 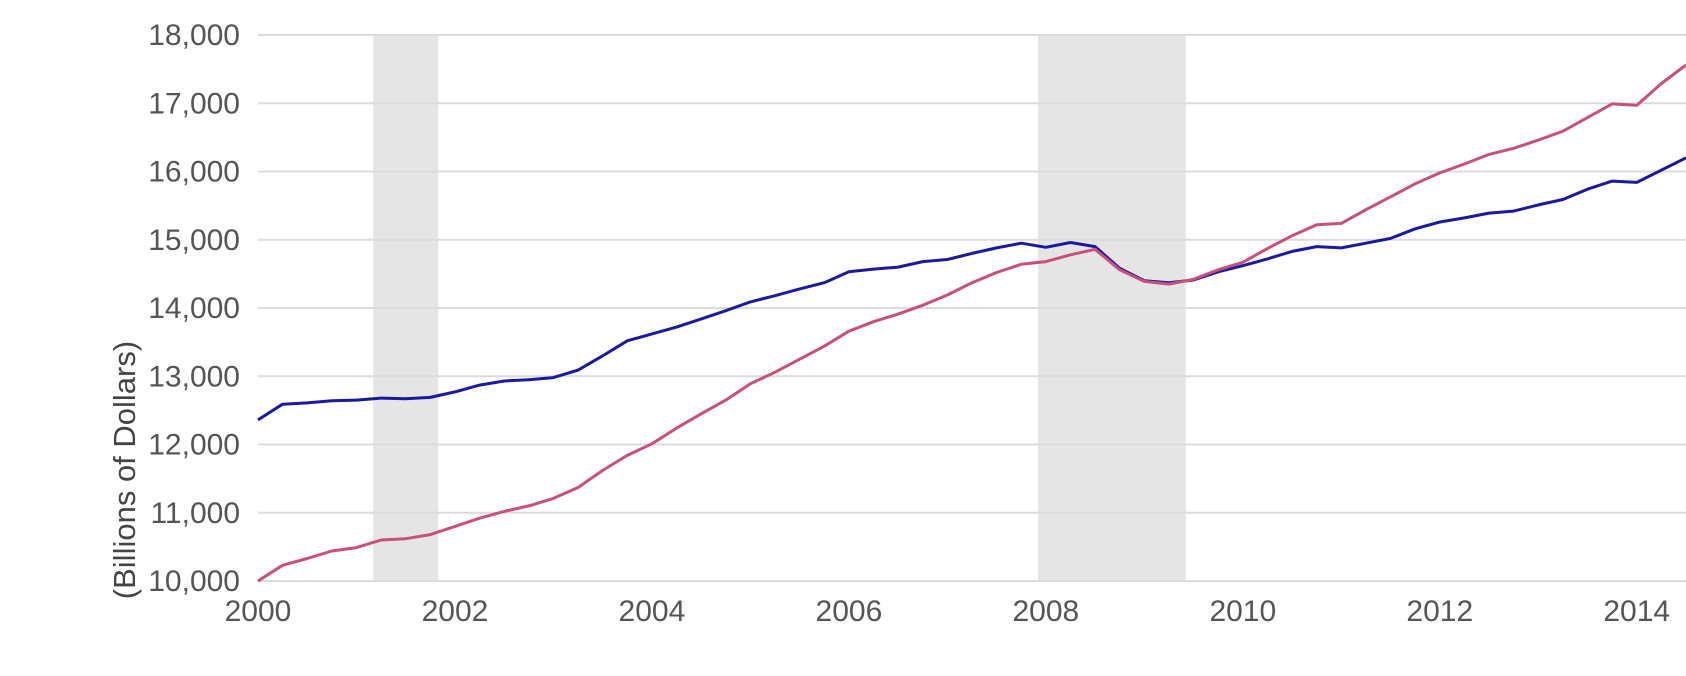 What do you see at coordinates (652, 611) in the screenshot?
I see `x-tick-label: 2004` at bounding box center [652, 611].